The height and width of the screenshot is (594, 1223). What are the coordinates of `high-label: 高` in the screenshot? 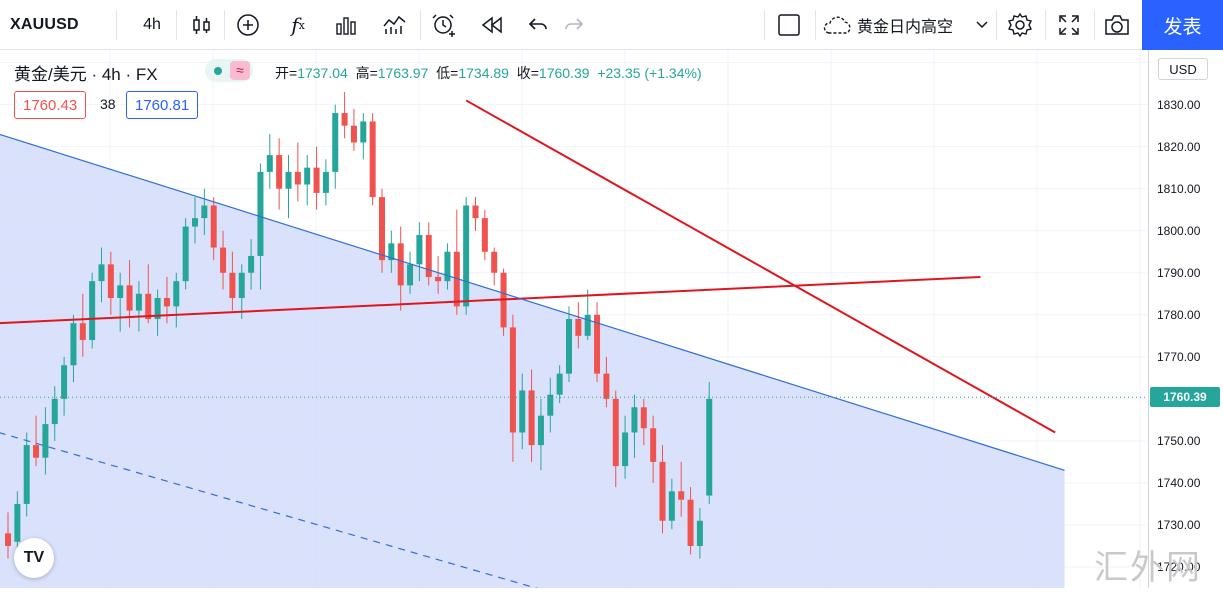 It's located at (362, 73).